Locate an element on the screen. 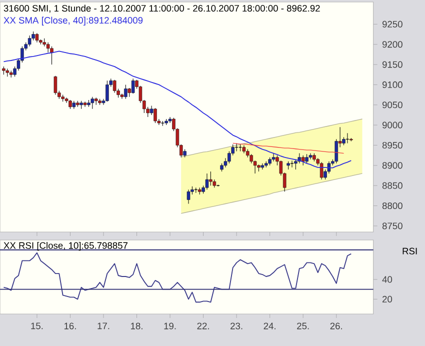 The height and width of the screenshot is (346, 425). y-tick-label: 40 is located at coordinates (387, 279).